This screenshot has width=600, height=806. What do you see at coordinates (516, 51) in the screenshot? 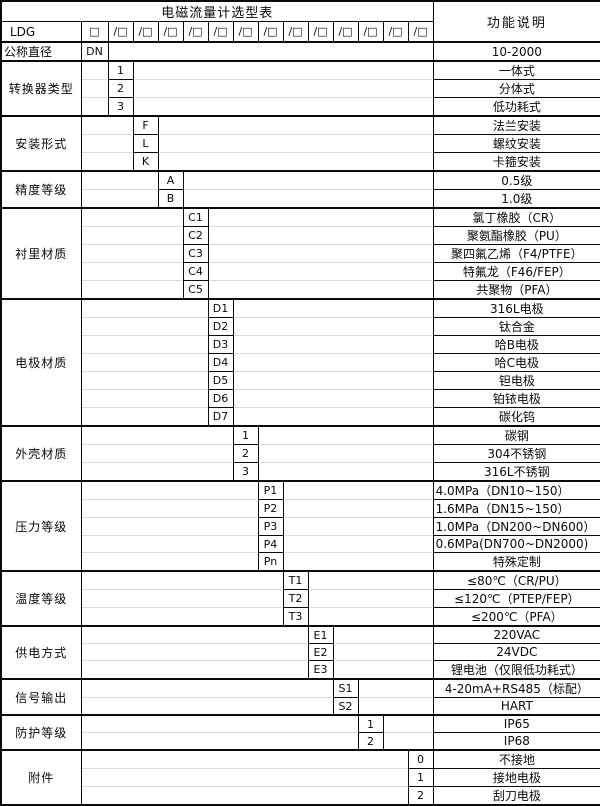
I see `option-desc-cell: 10-2000` at bounding box center [516, 51].